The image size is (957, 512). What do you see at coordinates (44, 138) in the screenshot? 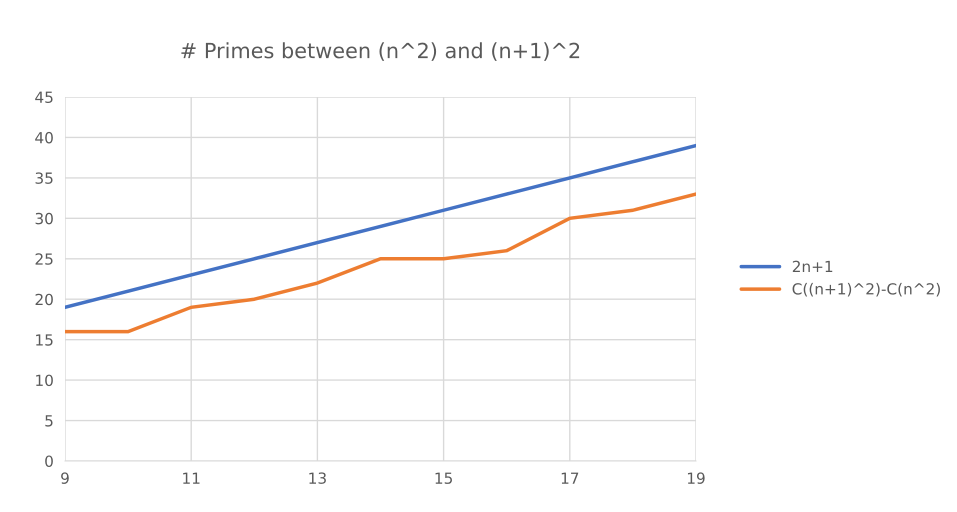
I see `y-tick-label: 40` at bounding box center [44, 138].